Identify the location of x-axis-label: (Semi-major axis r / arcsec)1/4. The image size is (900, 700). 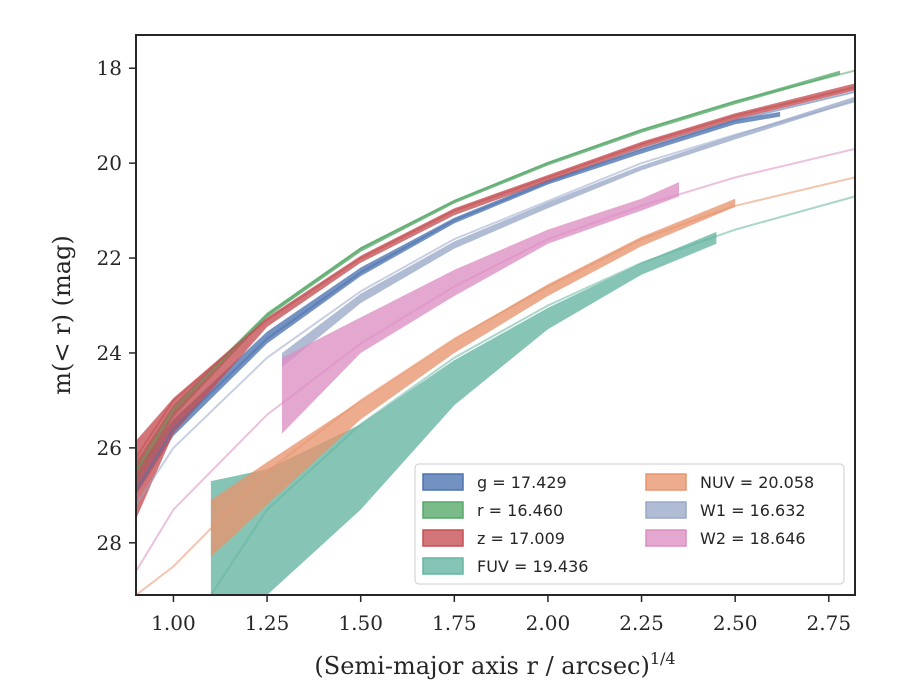
(494, 664).